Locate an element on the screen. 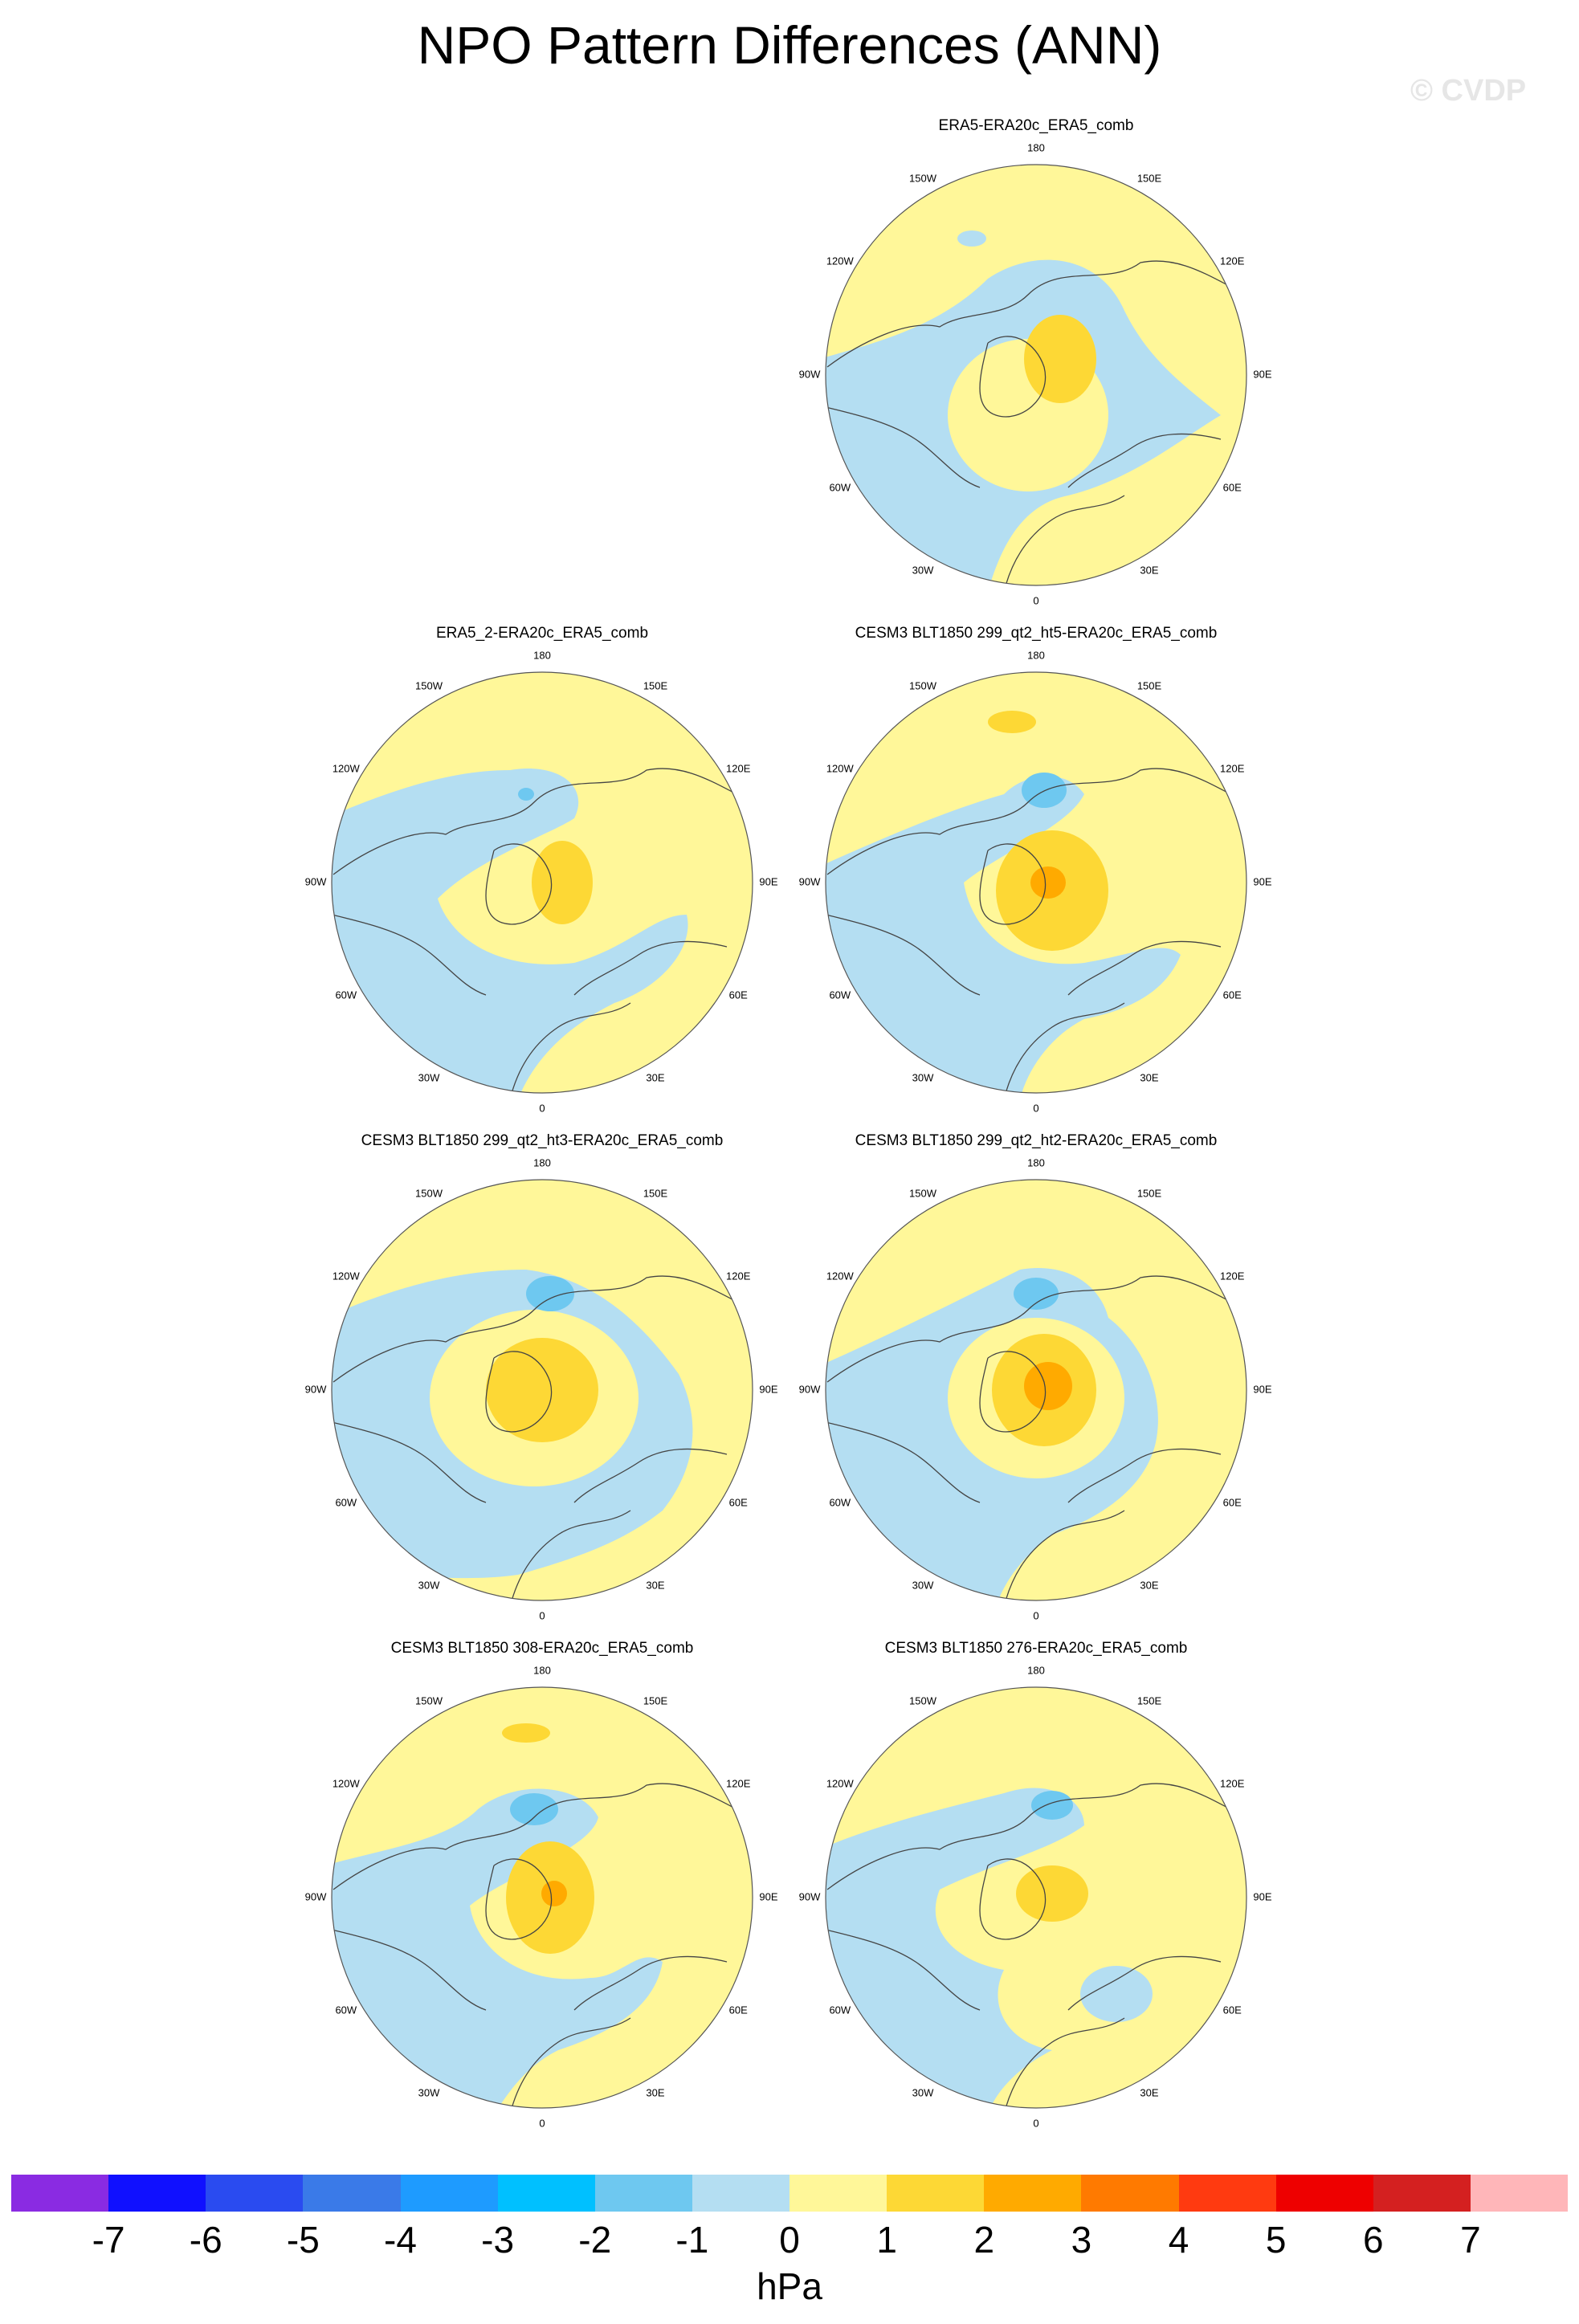 The image size is (1579, 2324). panel-title-2: ERA5_2-ERA20c_ERA5_comb is located at coordinates (542, 634).